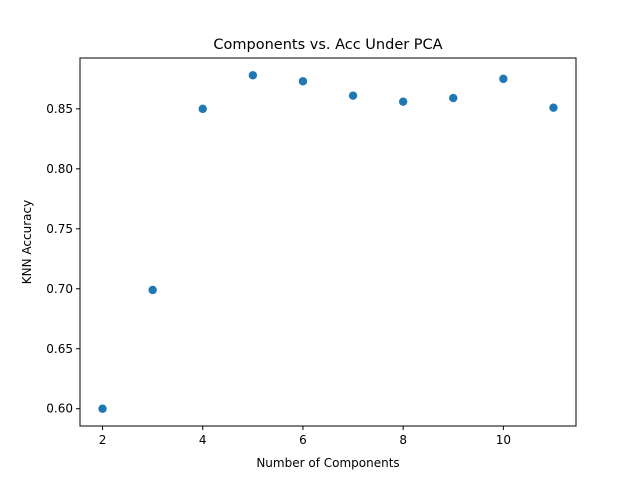  I want to click on x-axis-label: Number of Components, so click(327, 463).